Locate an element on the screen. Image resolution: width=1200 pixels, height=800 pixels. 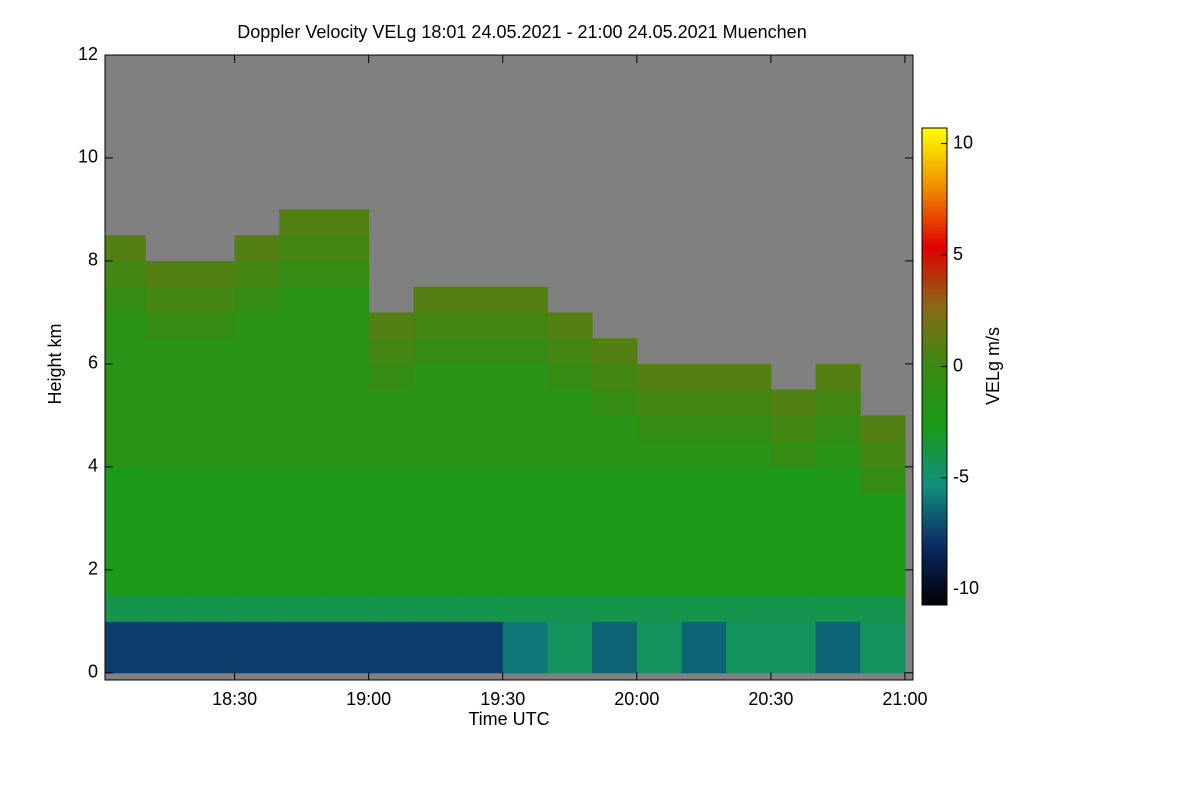
y-axis-label: Height km is located at coordinates (55, 363).